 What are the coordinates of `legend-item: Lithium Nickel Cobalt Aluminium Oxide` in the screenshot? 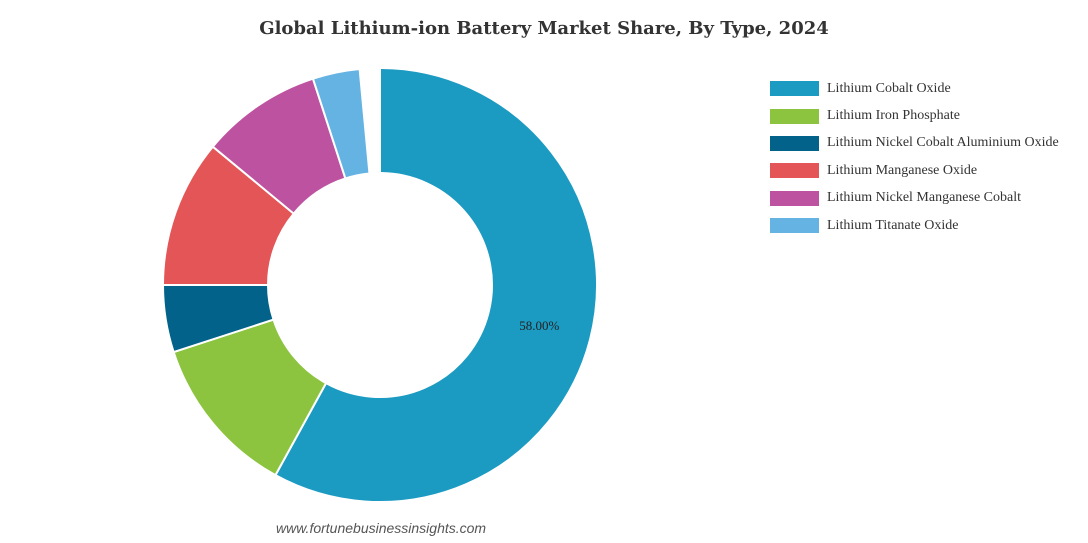 It's located at (914, 143).